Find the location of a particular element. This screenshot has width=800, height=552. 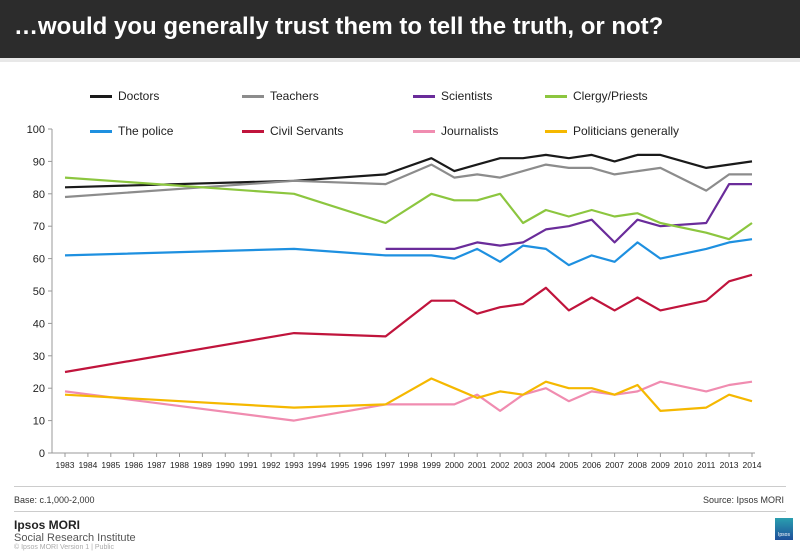

series-line-clergy-priests is located at coordinates (408, 208).